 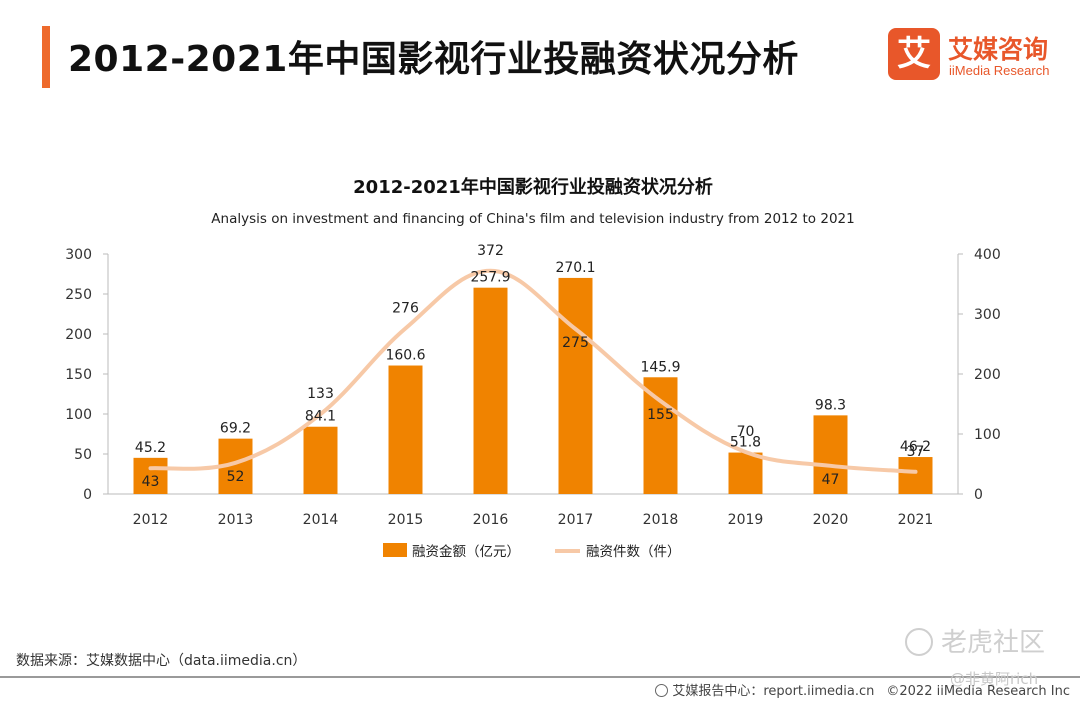 What do you see at coordinates (433, 59) in the screenshot?
I see `page-title: 2012-2021年中国影视行业投融资状况分析` at bounding box center [433, 59].